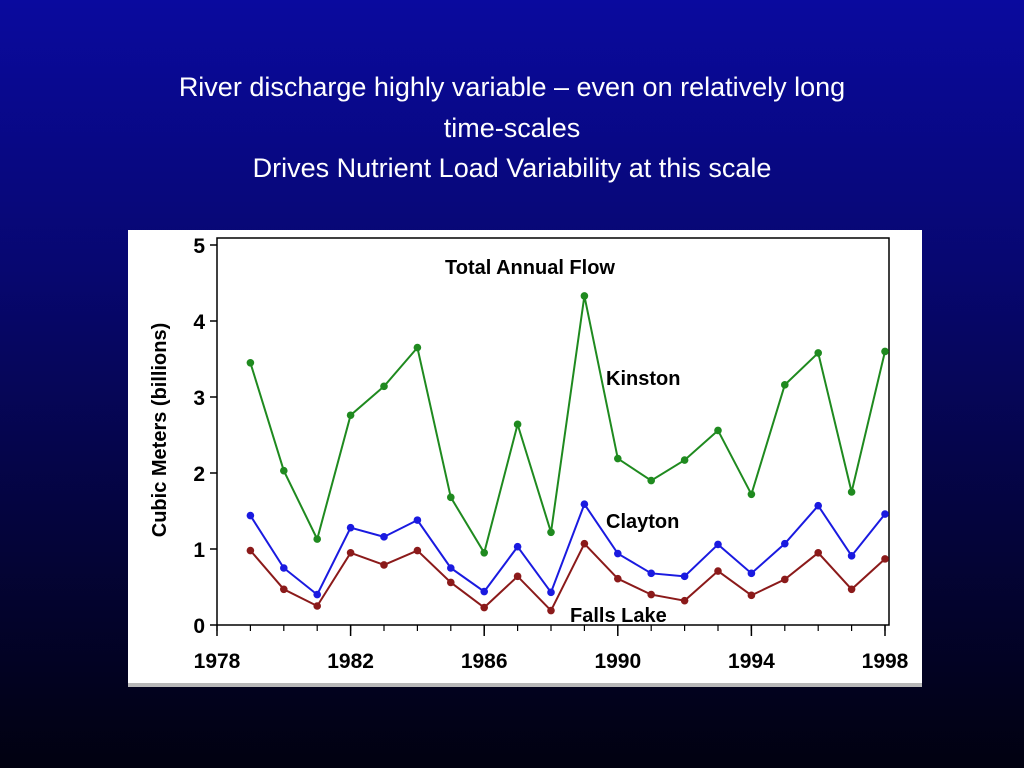 The width and height of the screenshot is (1024, 768). Describe the element at coordinates (199, 626) in the screenshot. I see `y-tick-label: 0` at that location.